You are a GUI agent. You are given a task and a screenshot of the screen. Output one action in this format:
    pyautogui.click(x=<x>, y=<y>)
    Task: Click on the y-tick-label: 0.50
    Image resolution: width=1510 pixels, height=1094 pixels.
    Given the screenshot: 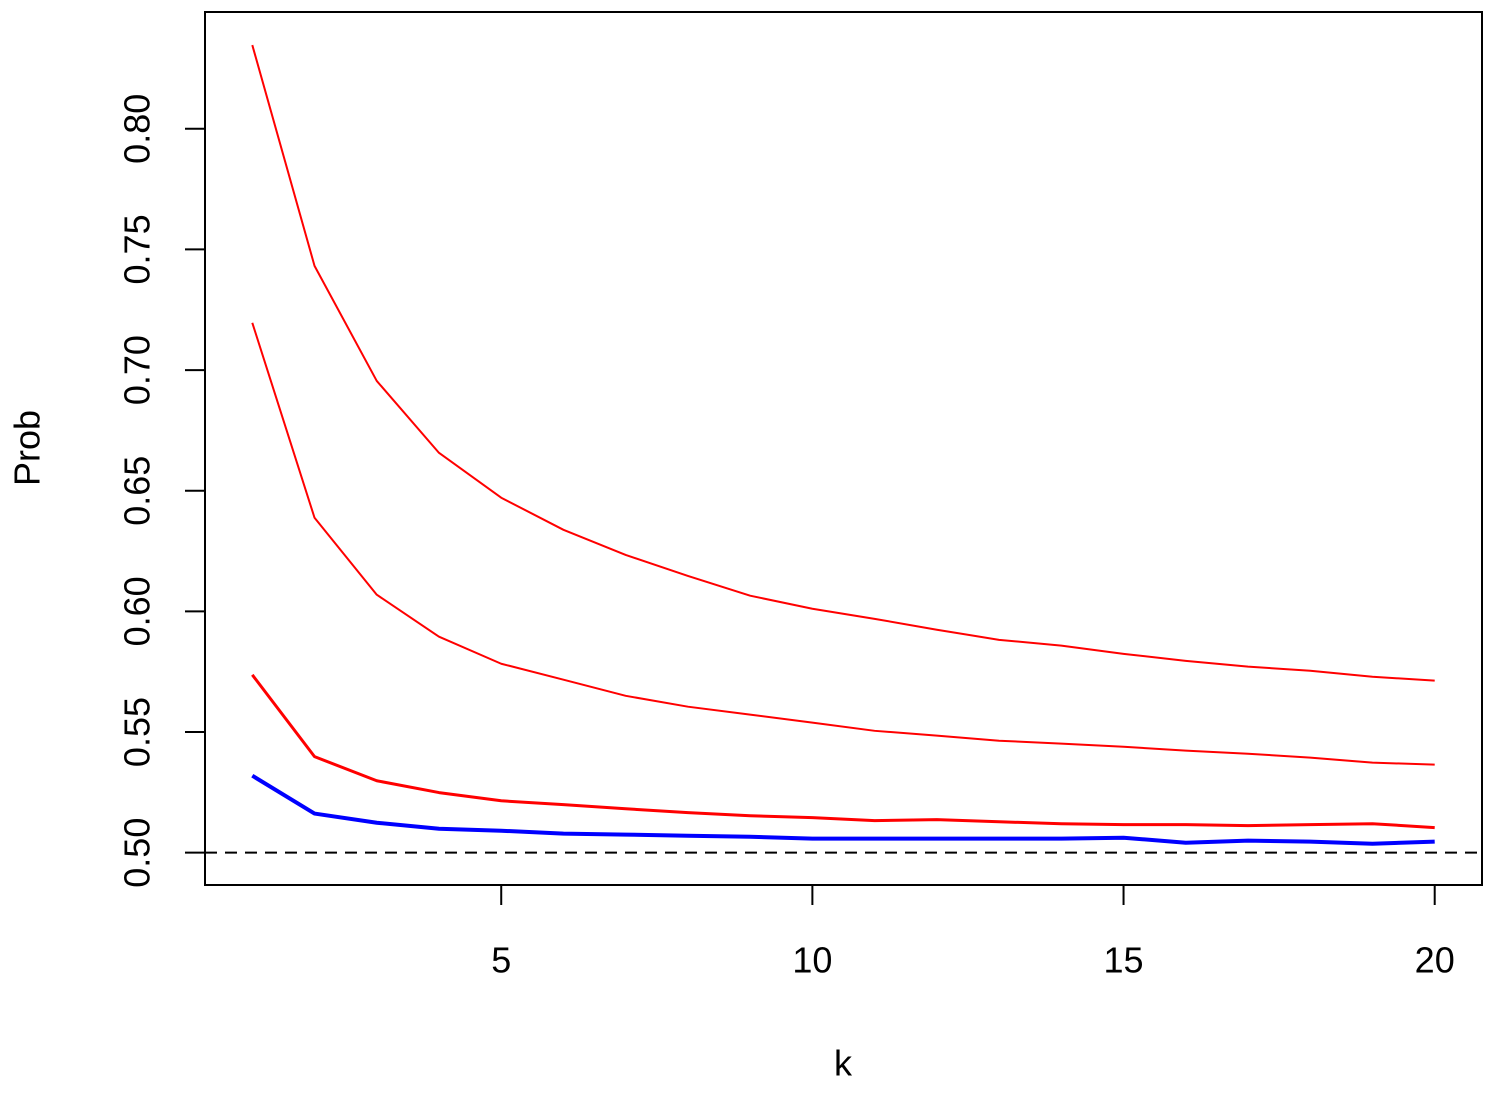 What is the action you would take?
    pyautogui.click(x=137, y=853)
    